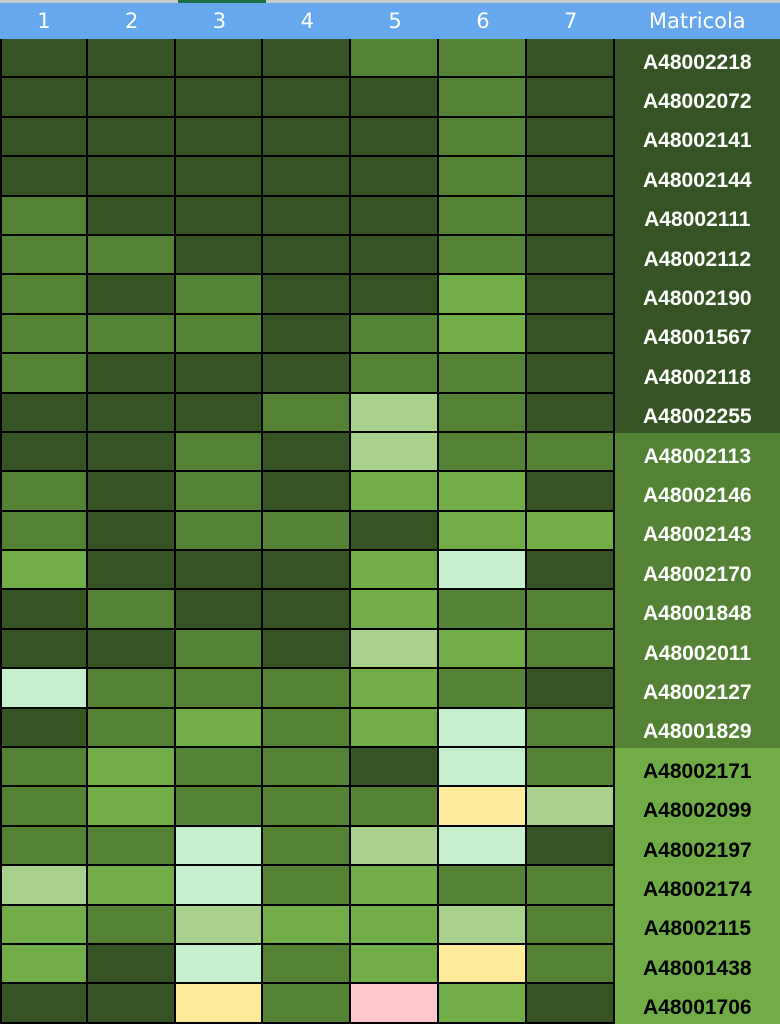 This screenshot has height=1024, width=780. Describe the element at coordinates (697, 334) in the screenshot. I see `matricola-cell: A48001567` at that location.